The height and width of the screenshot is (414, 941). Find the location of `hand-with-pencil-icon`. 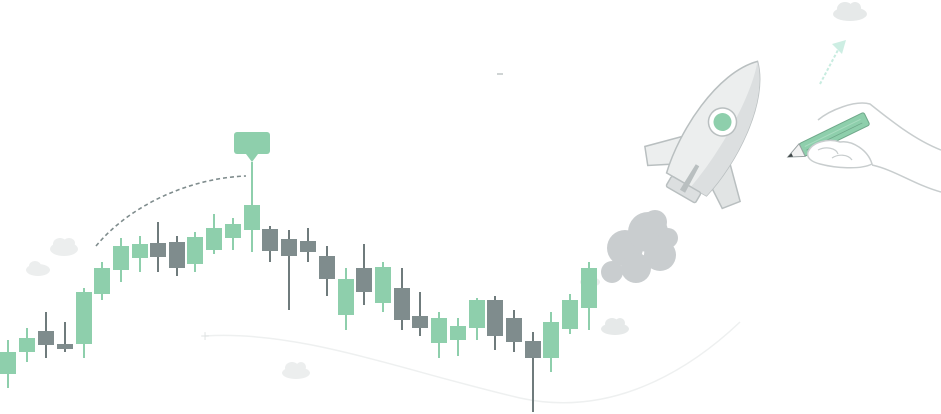

hand-with-pencil-icon is located at coordinates (863, 147).